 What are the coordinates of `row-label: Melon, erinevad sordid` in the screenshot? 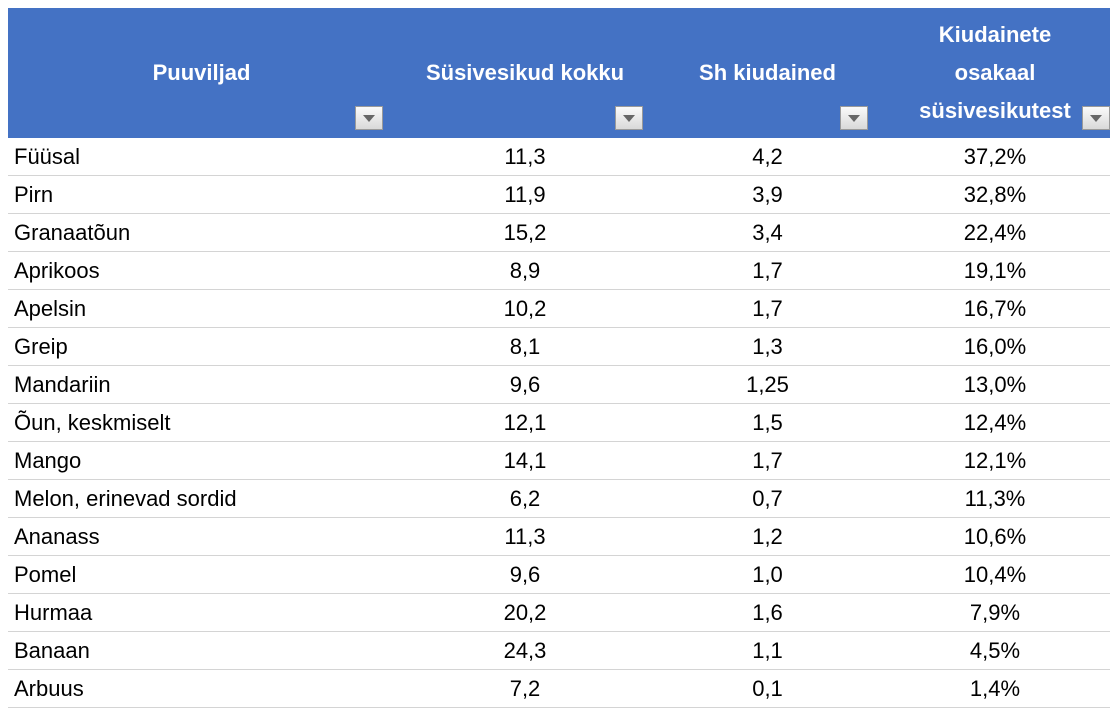 It's located at (201, 499).